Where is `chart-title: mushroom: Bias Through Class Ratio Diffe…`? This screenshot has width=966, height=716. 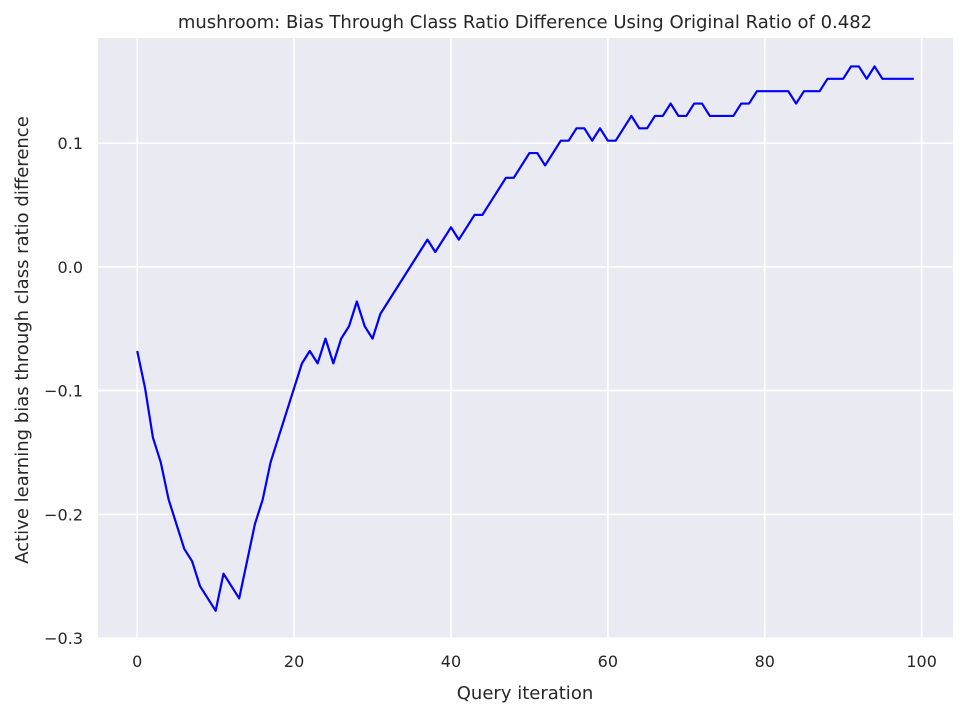
chart-title: mushroom: Bias Through Class Ratio Diffe… is located at coordinates (525, 22).